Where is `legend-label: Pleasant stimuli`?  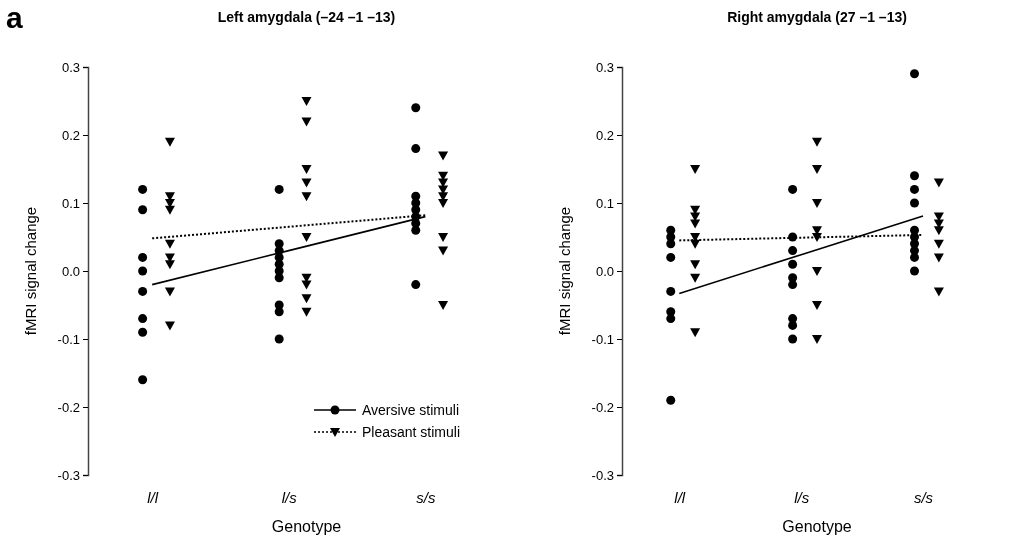
legend-label: Pleasant stimuli is located at coordinates (411, 432).